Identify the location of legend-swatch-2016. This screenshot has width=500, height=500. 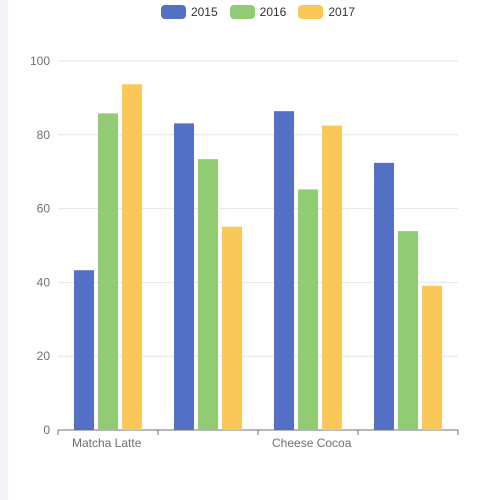
(242, 12).